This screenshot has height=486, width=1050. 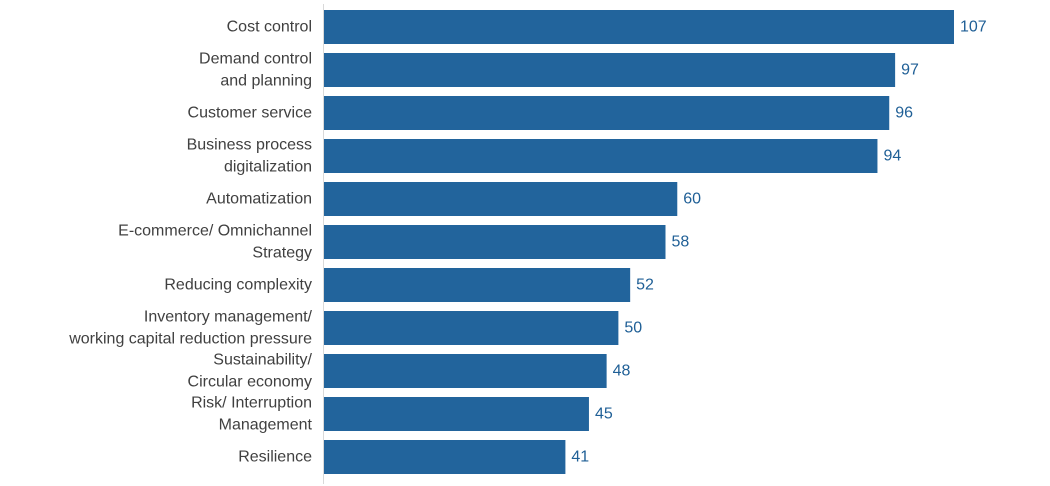 What do you see at coordinates (645, 285) in the screenshot?
I see `value-label-6: 52` at bounding box center [645, 285].